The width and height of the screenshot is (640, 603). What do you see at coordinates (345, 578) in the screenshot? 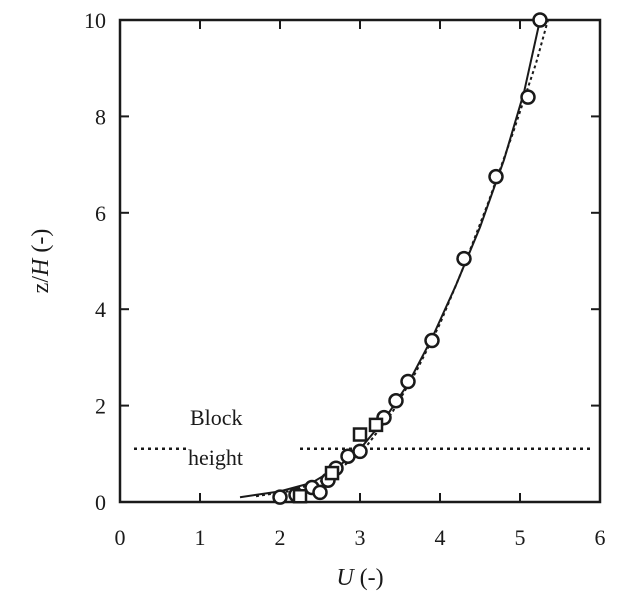
I see `x-axis-label-symbol: U` at bounding box center [345, 578].